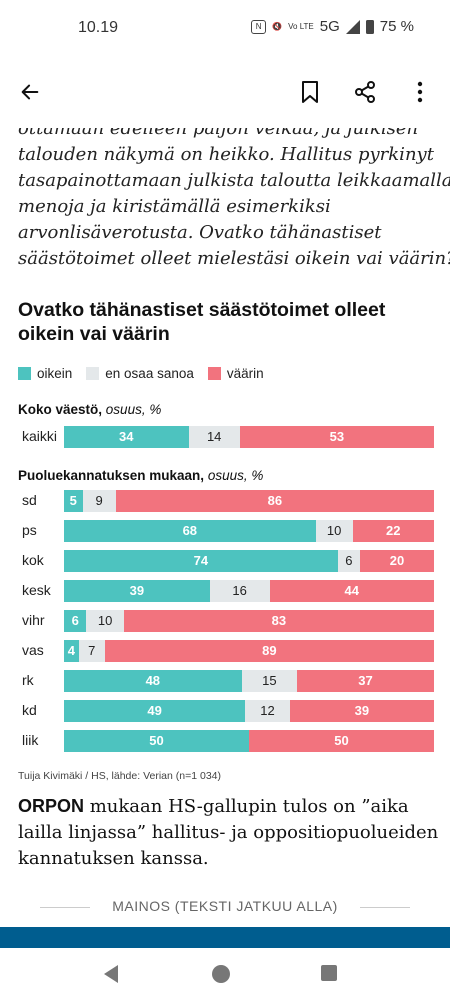 This screenshot has height=1000, width=450. What do you see at coordinates (28, 680) in the screenshot?
I see `bar-category-label: rk` at bounding box center [28, 680].